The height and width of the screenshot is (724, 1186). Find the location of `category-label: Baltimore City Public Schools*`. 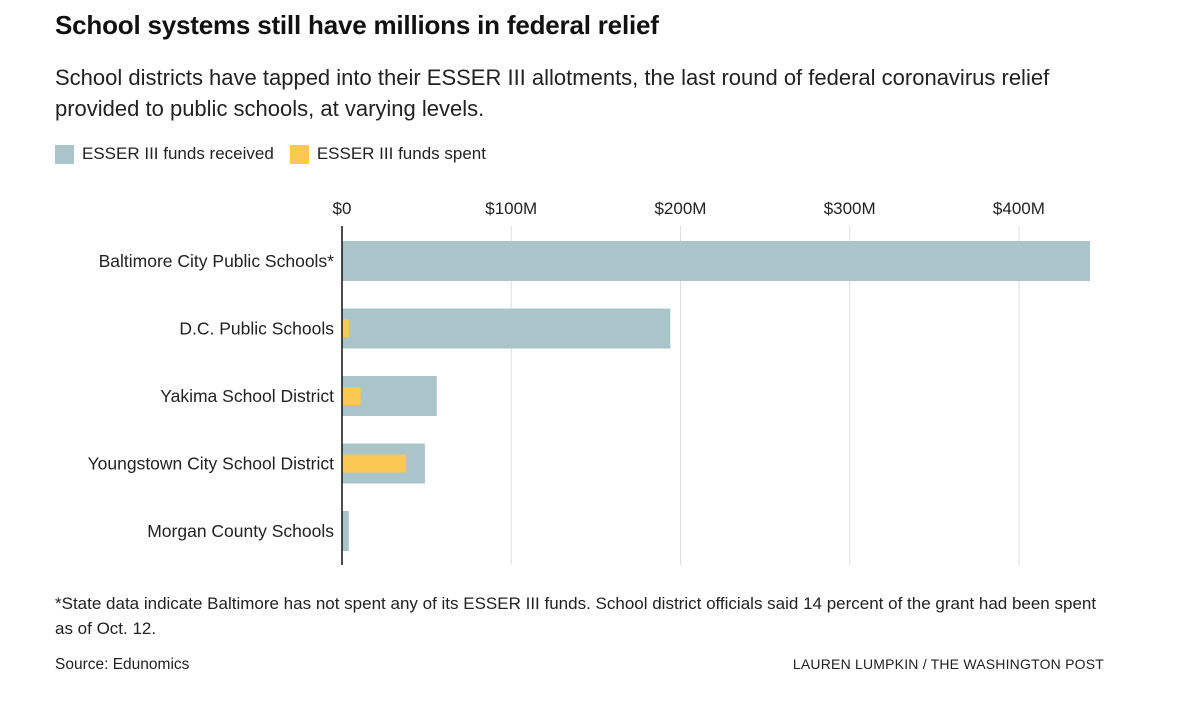

category-label: Baltimore City Public Schools* is located at coordinates (217, 261).